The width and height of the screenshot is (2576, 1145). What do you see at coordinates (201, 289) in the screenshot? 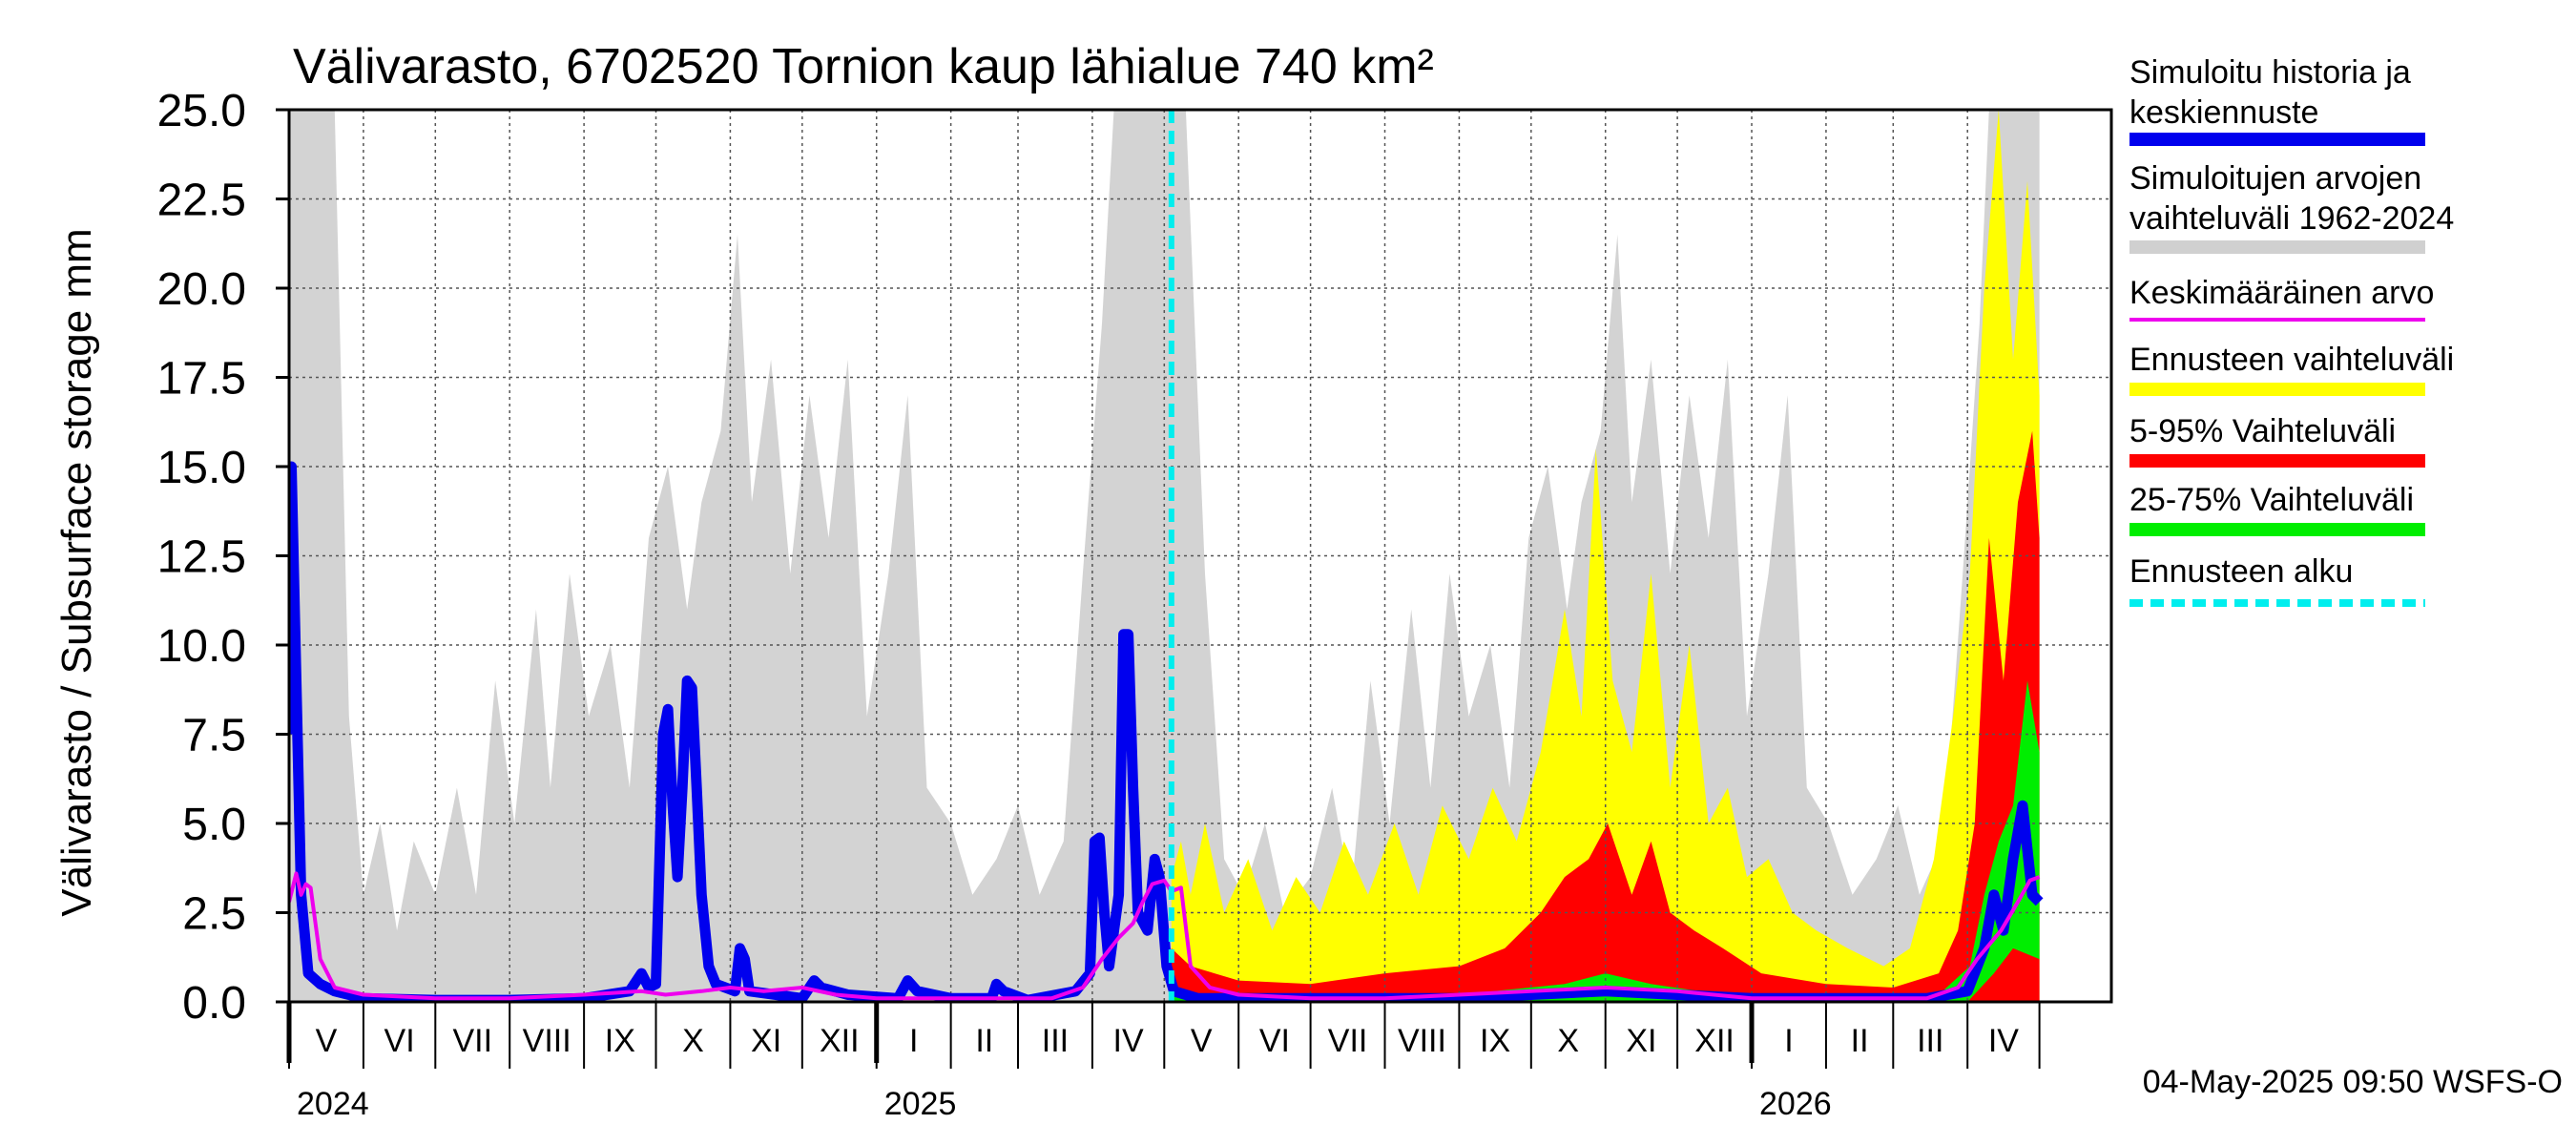
I see `y-tick-label: 20.0` at bounding box center [201, 289].